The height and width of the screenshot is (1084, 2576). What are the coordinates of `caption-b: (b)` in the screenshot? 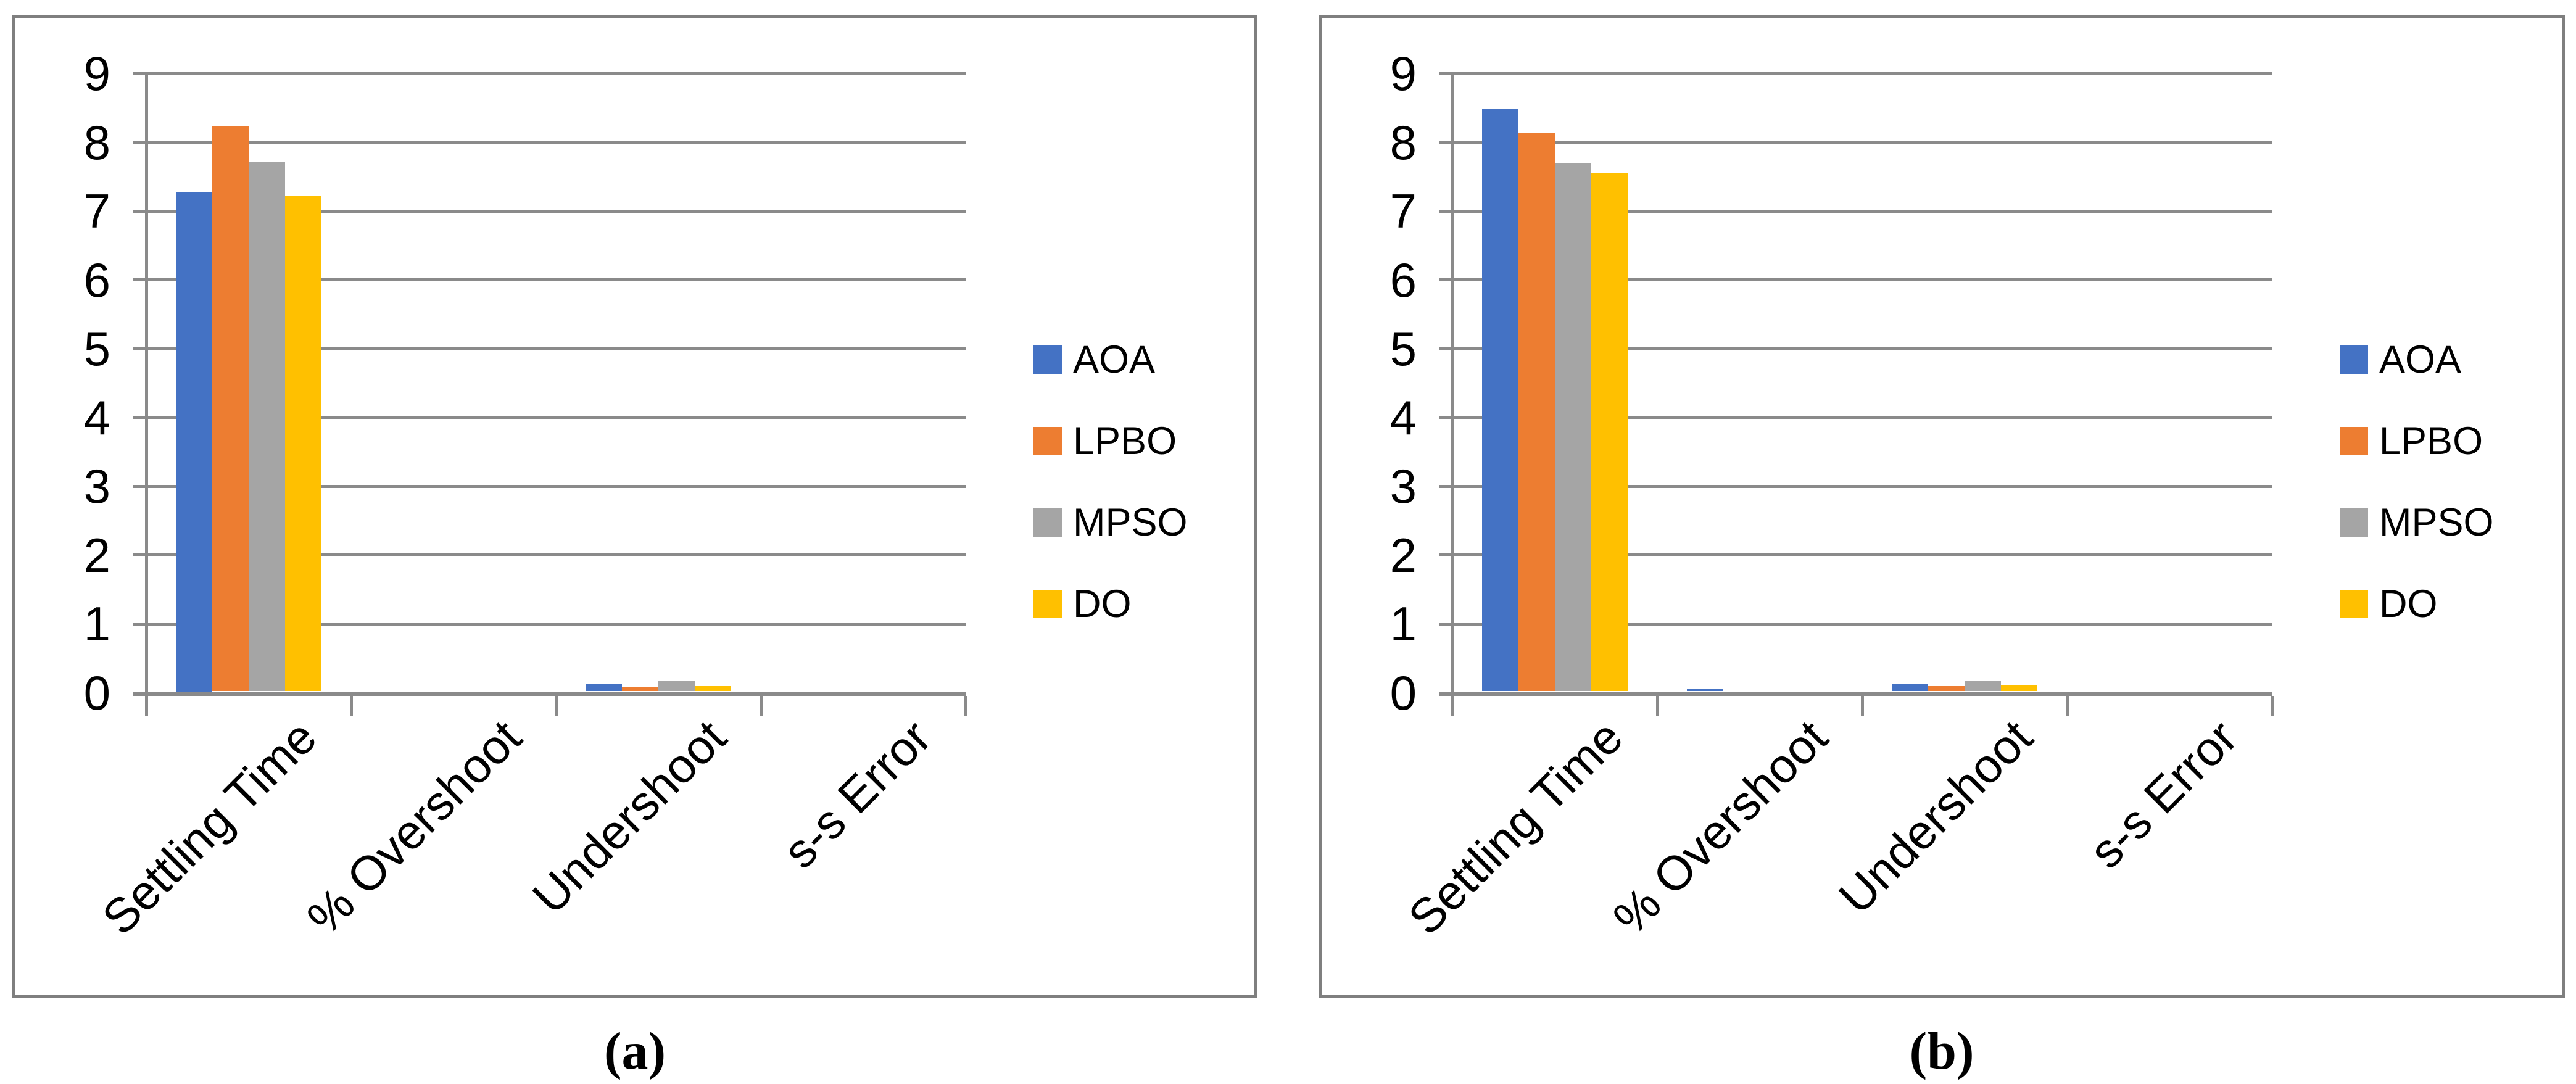 It's located at (1941, 1050).